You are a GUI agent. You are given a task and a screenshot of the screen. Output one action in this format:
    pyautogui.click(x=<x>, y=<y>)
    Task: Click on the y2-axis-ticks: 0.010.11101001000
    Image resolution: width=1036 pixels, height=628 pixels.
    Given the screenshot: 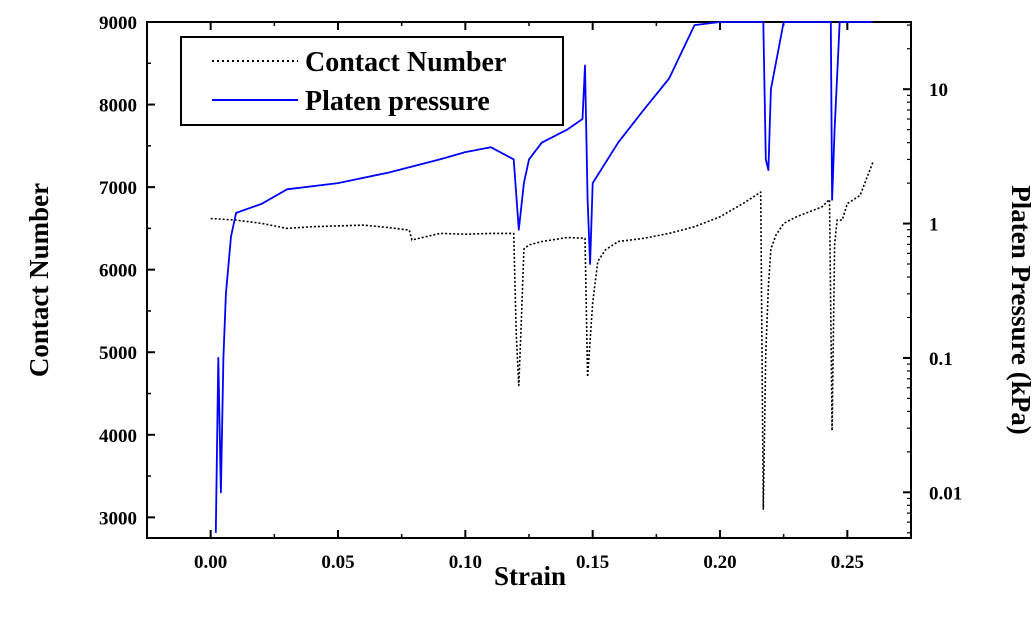 What is the action you would take?
    pyautogui.click(x=932, y=279)
    